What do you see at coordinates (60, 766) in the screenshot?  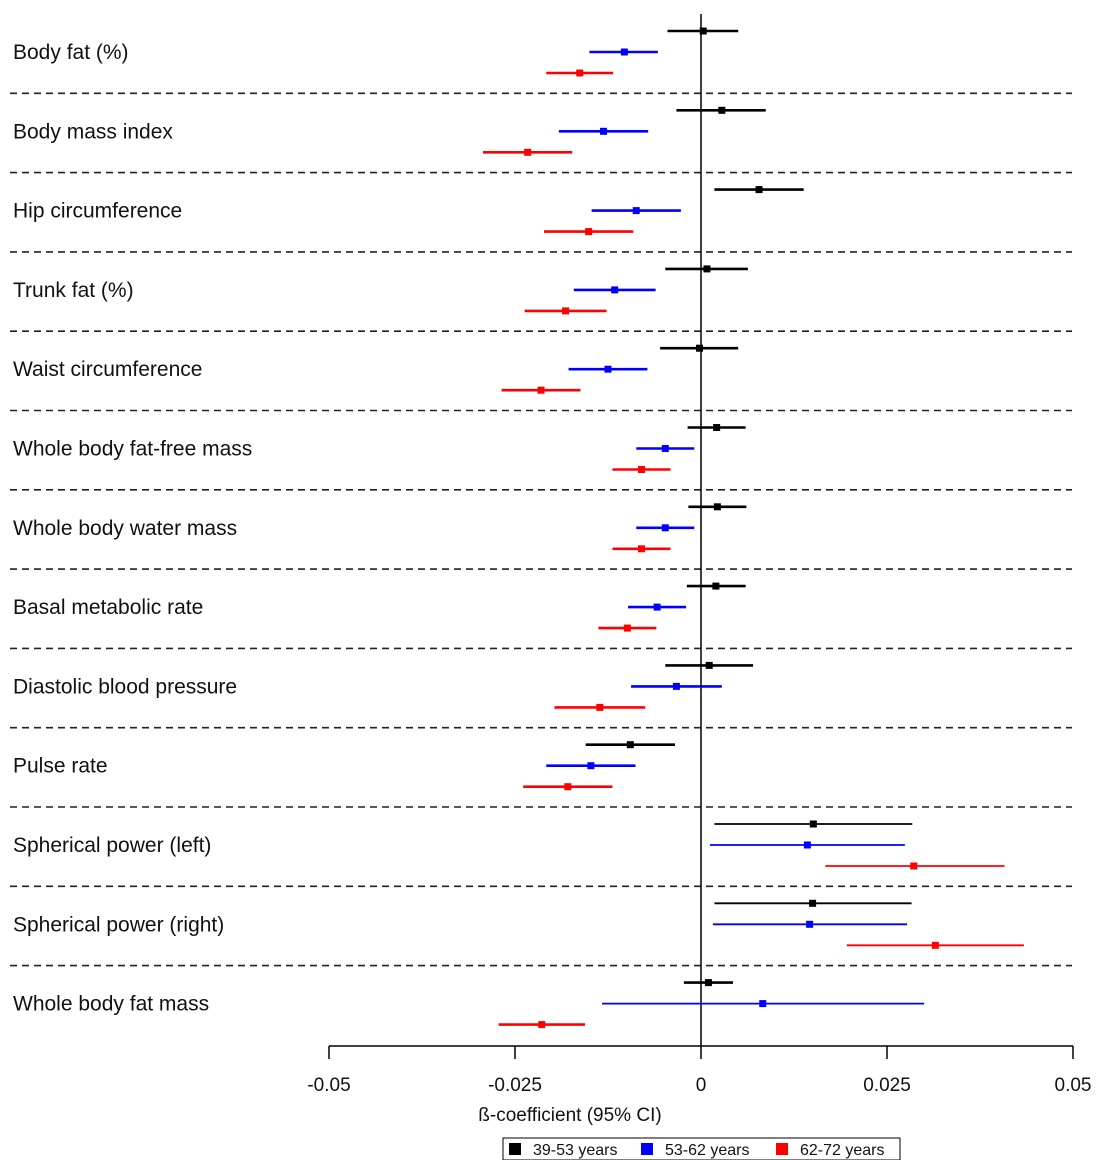 I see `row-label: Pulse rate` at bounding box center [60, 766].